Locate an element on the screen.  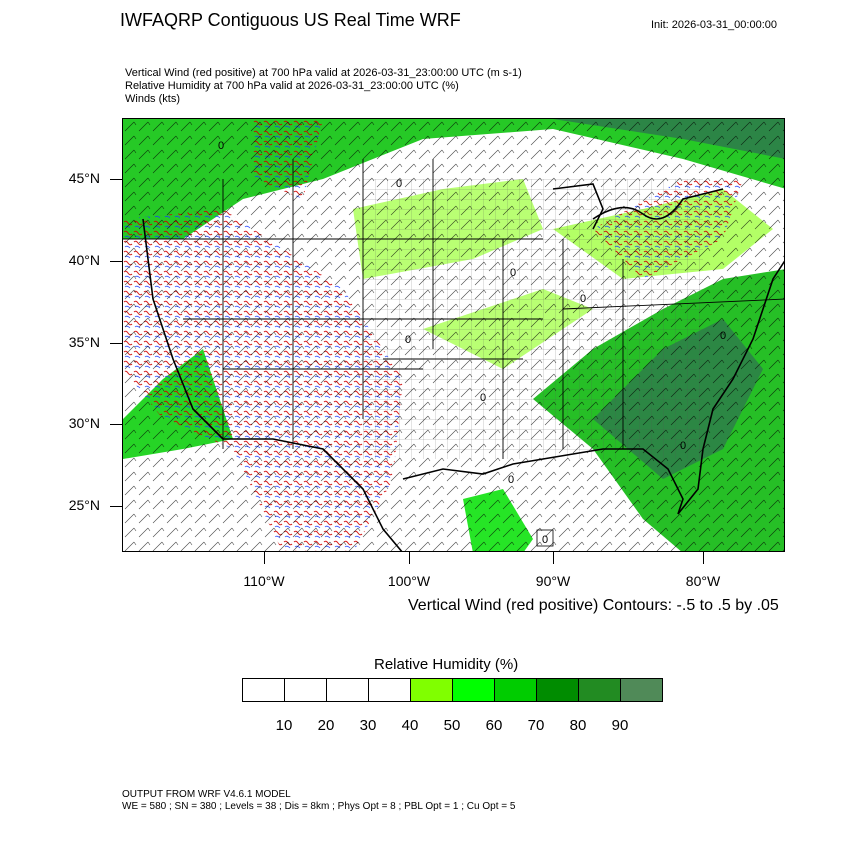
lat-label: 45°N is located at coordinates (84, 178).